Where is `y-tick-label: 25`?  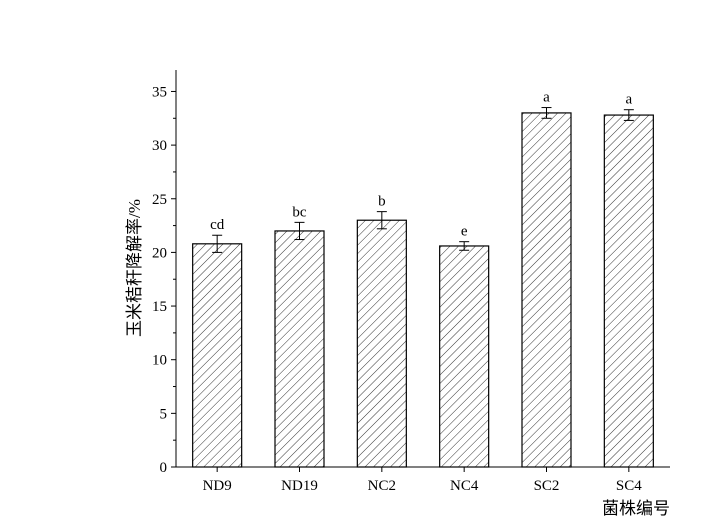
y-tick-label: 25 is located at coordinates (159, 200).